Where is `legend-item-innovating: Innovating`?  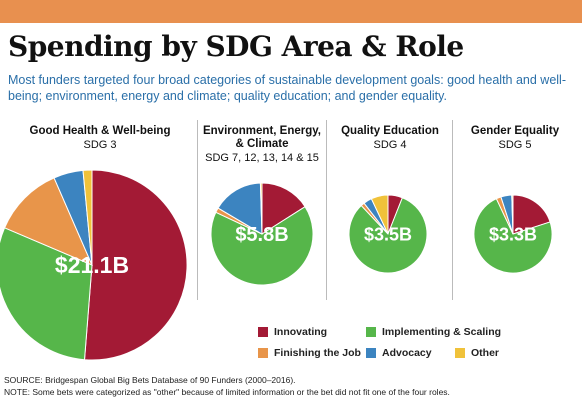 legend-item-innovating: Innovating is located at coordinates (292, 332).